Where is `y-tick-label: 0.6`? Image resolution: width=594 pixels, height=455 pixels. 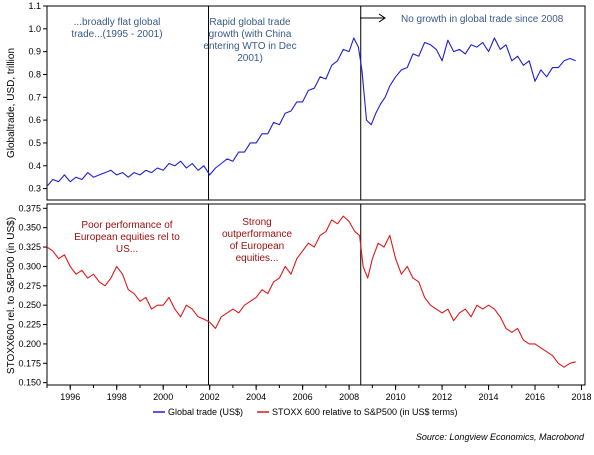 y-tick-label: 0.6 is located at coordinates (34, 120).